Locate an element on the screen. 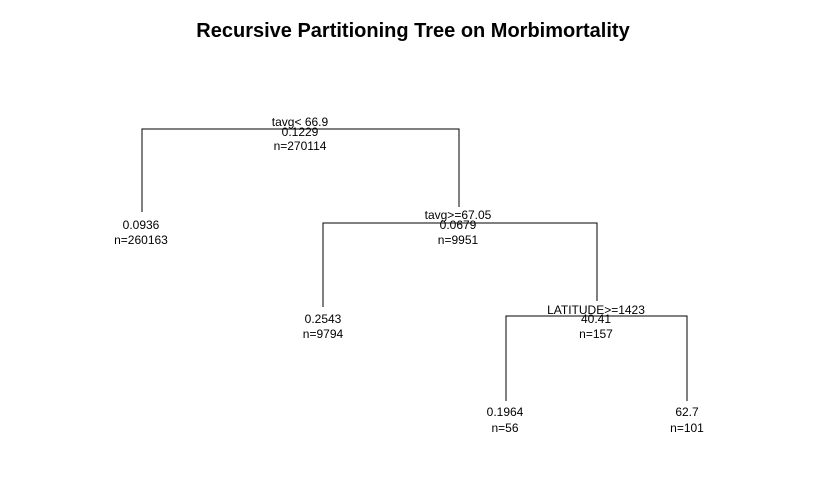 The width and height of the screenshot is (829, 484). node-tavg2-n: n=9951 is located at coordinates (458, 240).